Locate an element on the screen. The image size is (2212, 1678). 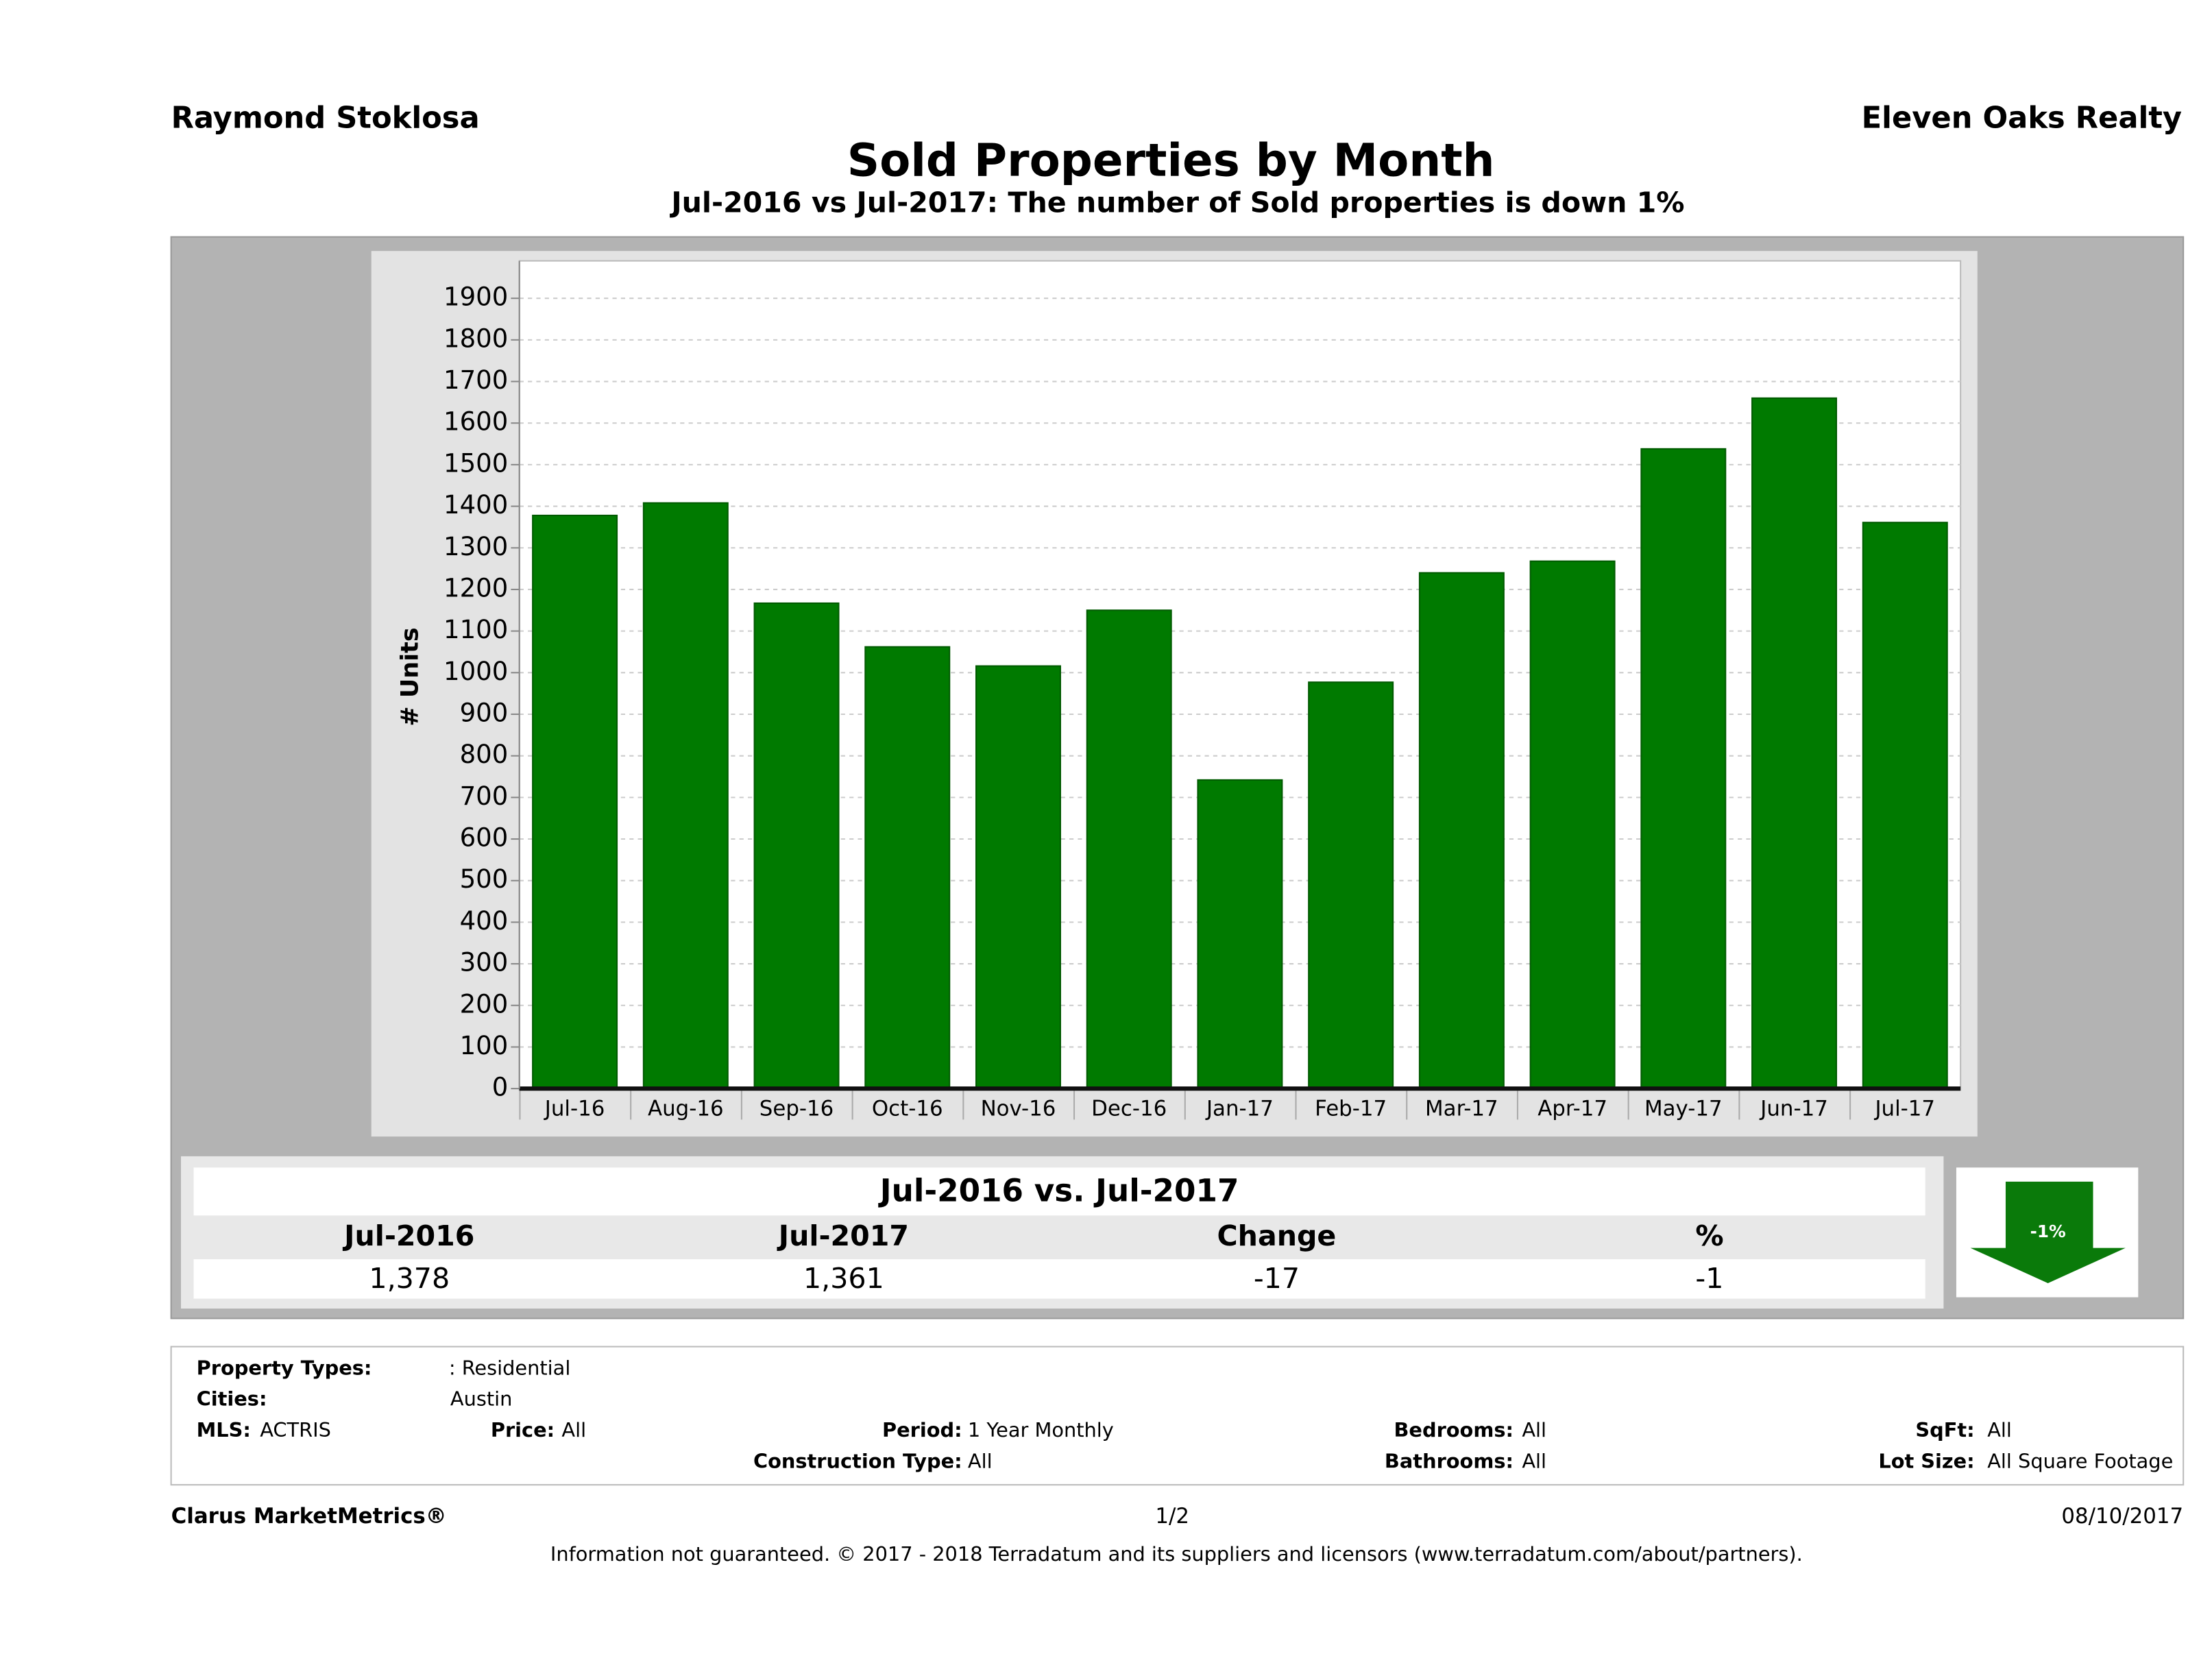
x-tick-label: Dec-16 is located at coordinates (1129, 1108).